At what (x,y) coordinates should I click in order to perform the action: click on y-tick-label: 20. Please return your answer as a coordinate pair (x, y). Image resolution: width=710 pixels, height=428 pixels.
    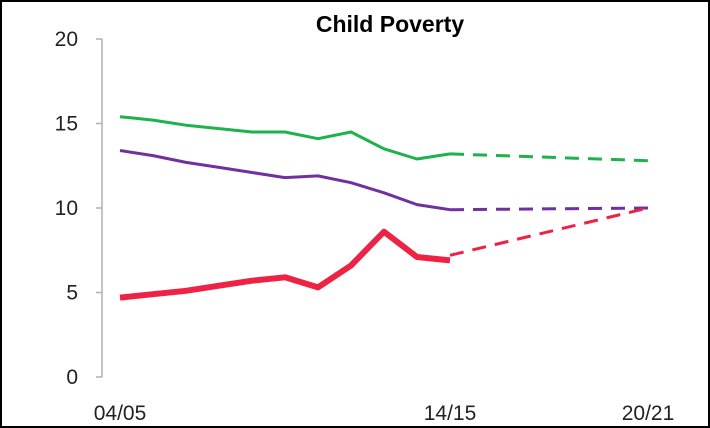
    Looking at the image, I should click on (66, 39).